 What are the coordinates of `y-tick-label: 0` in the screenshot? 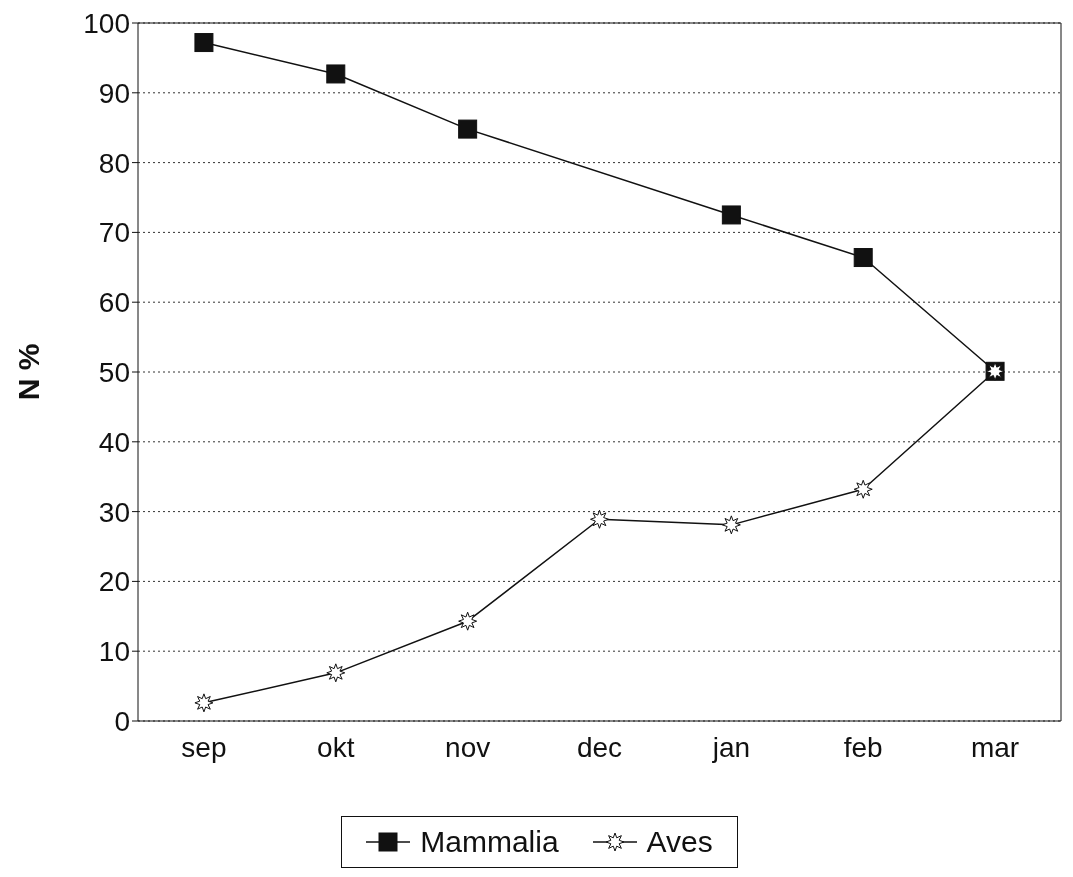 It's located at (122, 721).